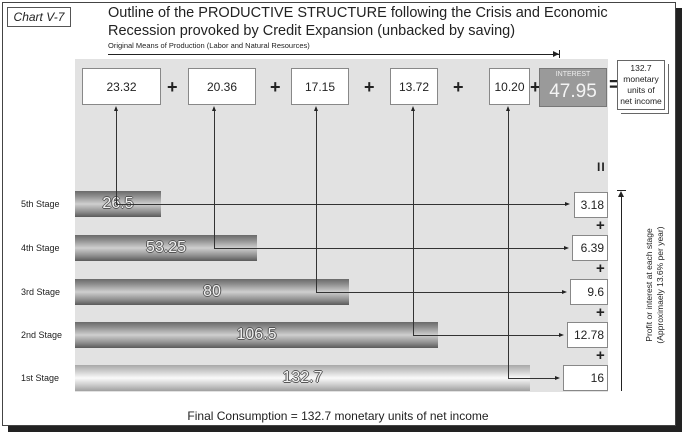  I want to click on original-means-arrow, so click(334, 54).